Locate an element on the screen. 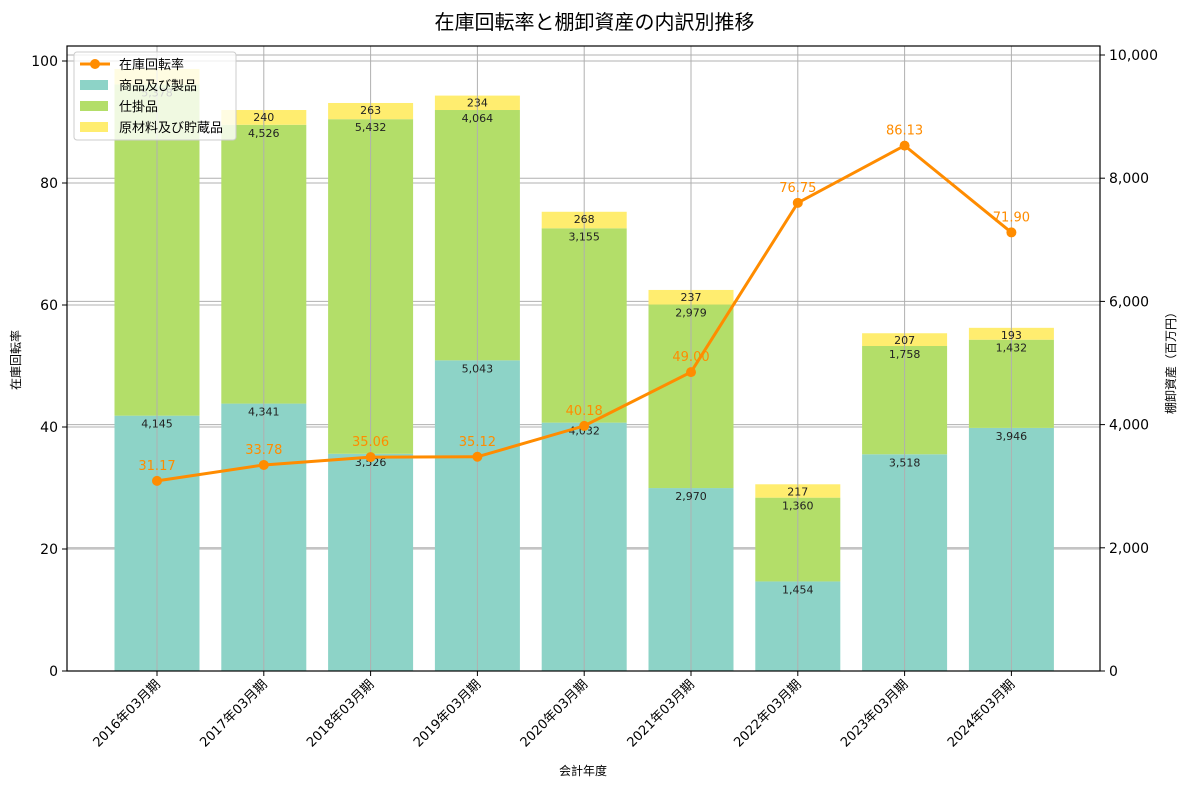 The width and height of the screenshot is (1189, 789). left-tick-label: 60 is located at coordinates (49, 306).